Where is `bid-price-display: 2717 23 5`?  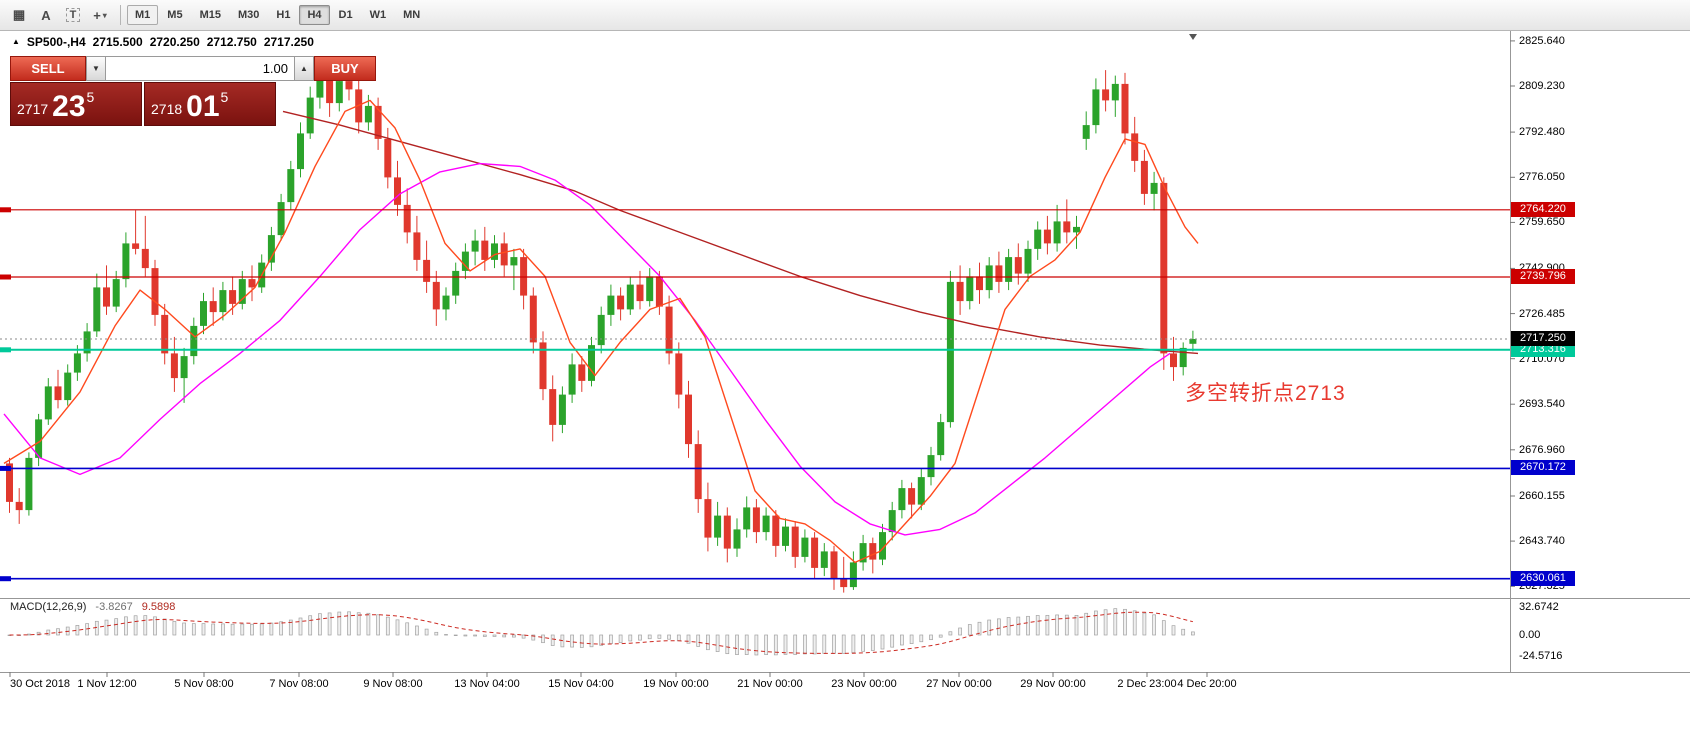
bid-price-display: 2717 23 5 is located at coordinates (76, 104).